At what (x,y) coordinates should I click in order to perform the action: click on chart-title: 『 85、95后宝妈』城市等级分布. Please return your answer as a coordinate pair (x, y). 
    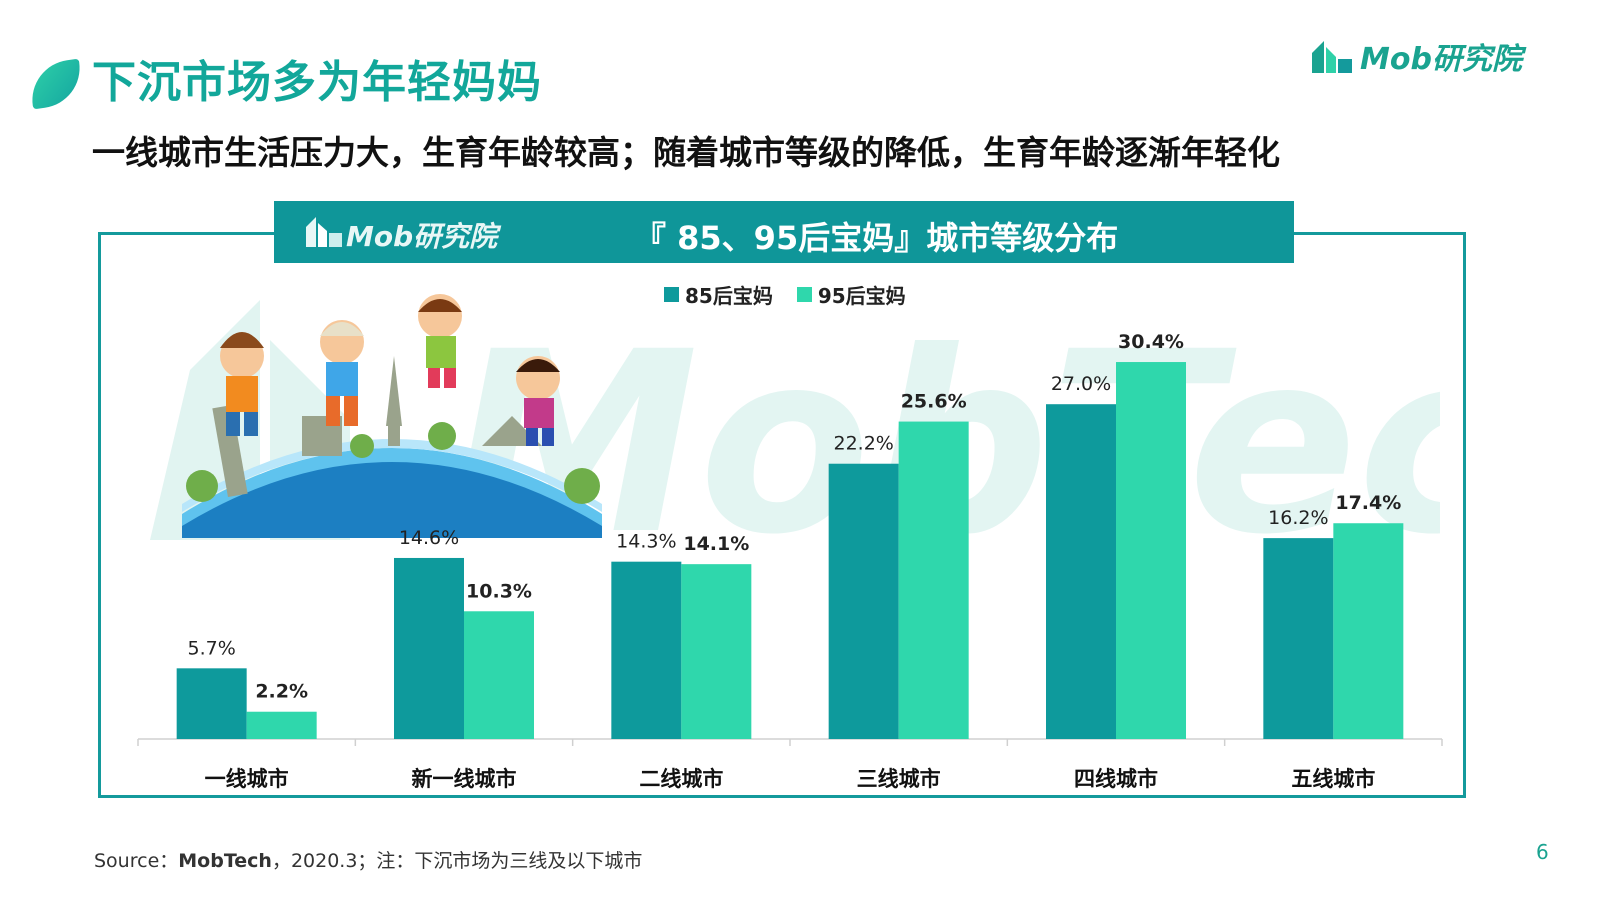
    Looking at the image, I should click on (876, 238).